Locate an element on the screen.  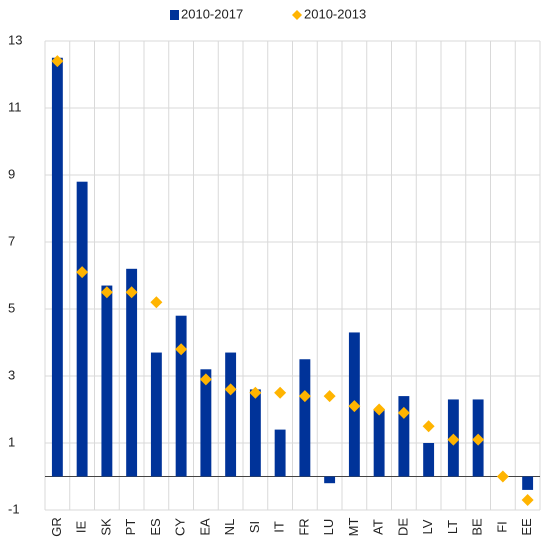
x-tick-label: FR is located at coordinates (303, 526).